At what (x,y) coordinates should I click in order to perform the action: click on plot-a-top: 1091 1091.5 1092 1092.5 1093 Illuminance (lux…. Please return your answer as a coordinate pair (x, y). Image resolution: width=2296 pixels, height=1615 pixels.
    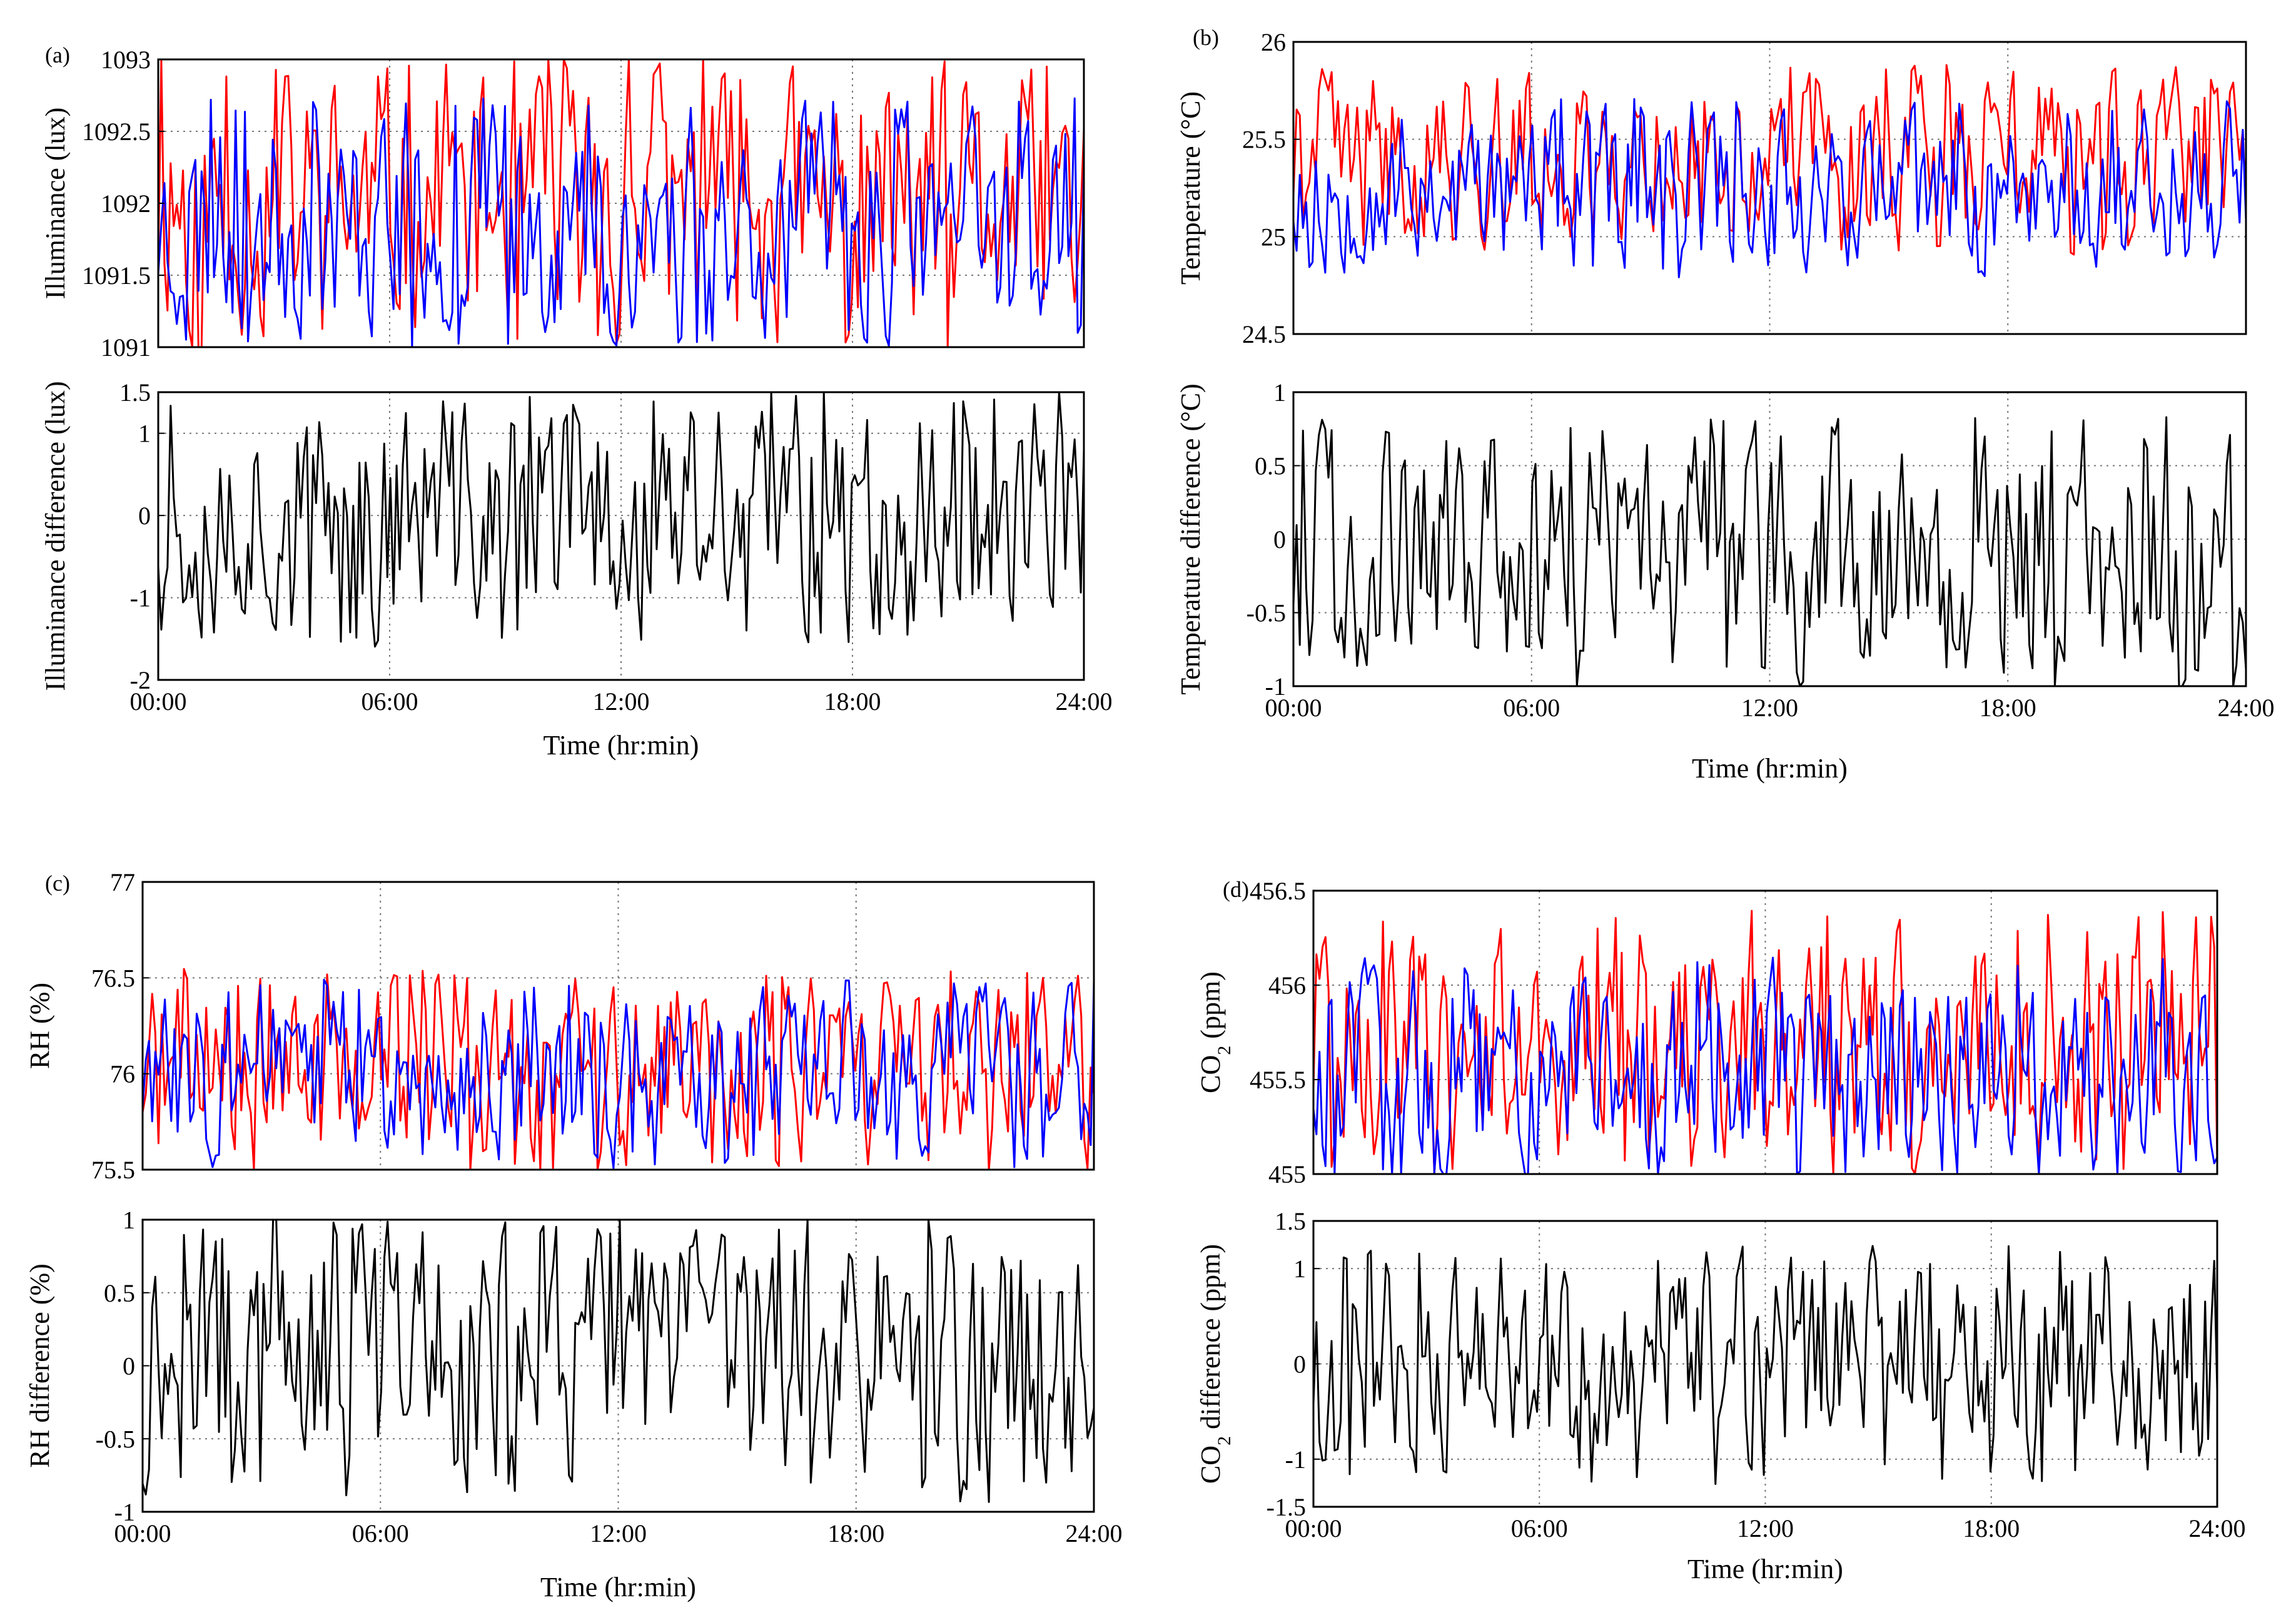
    Looking at the image, I should click on (562, 204).